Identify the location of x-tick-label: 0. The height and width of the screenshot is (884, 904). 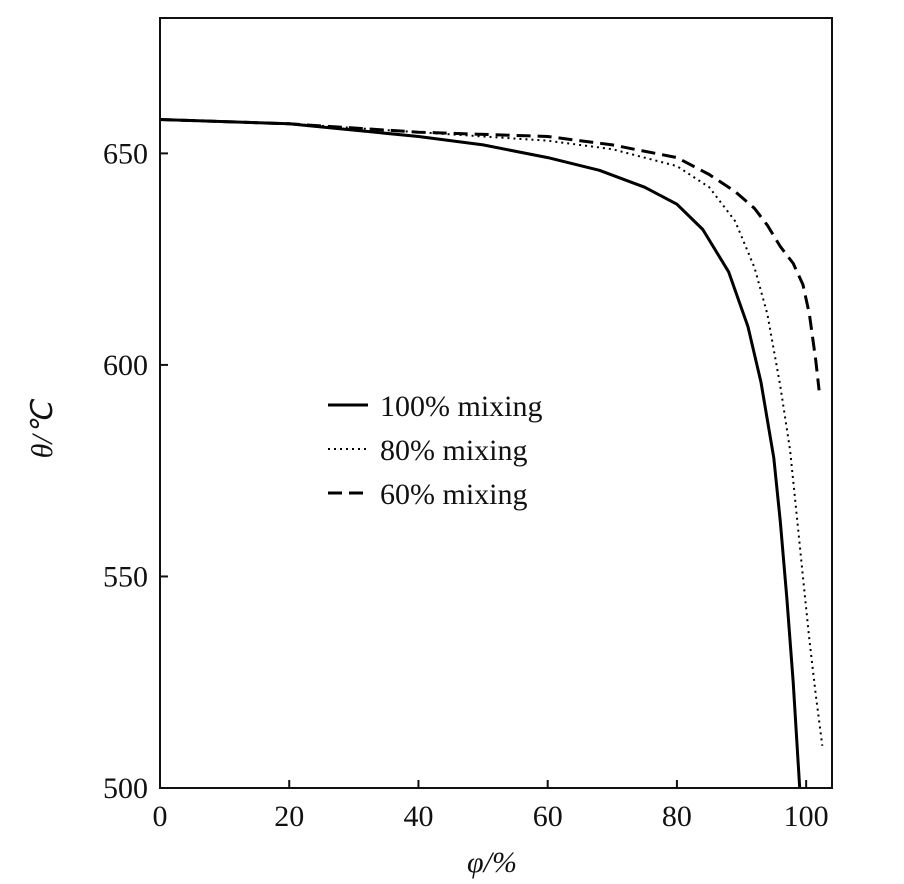
(160, 816).